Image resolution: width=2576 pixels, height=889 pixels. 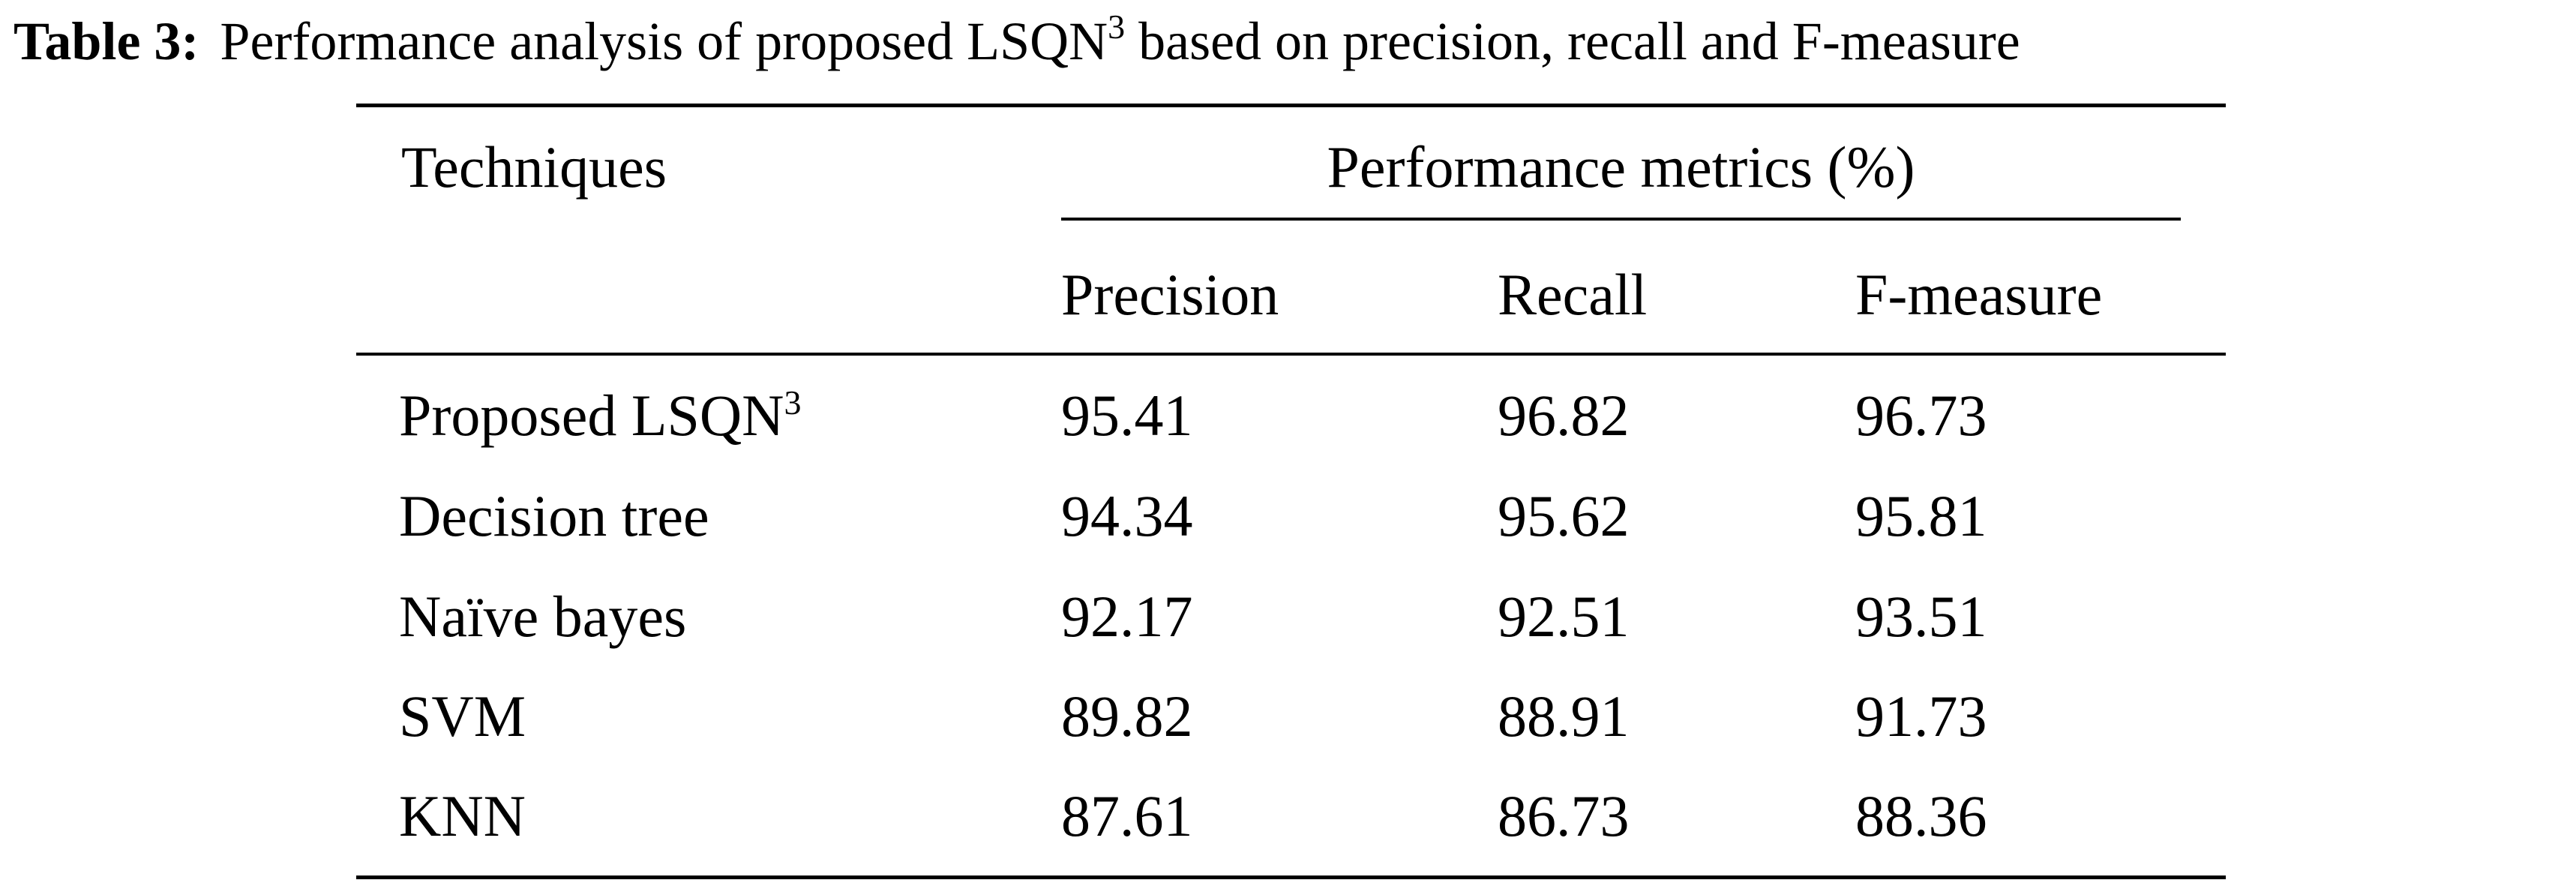 I want to click on caption-text-end: based on precision, recall and F-measure, so click(x=1573, y=41).